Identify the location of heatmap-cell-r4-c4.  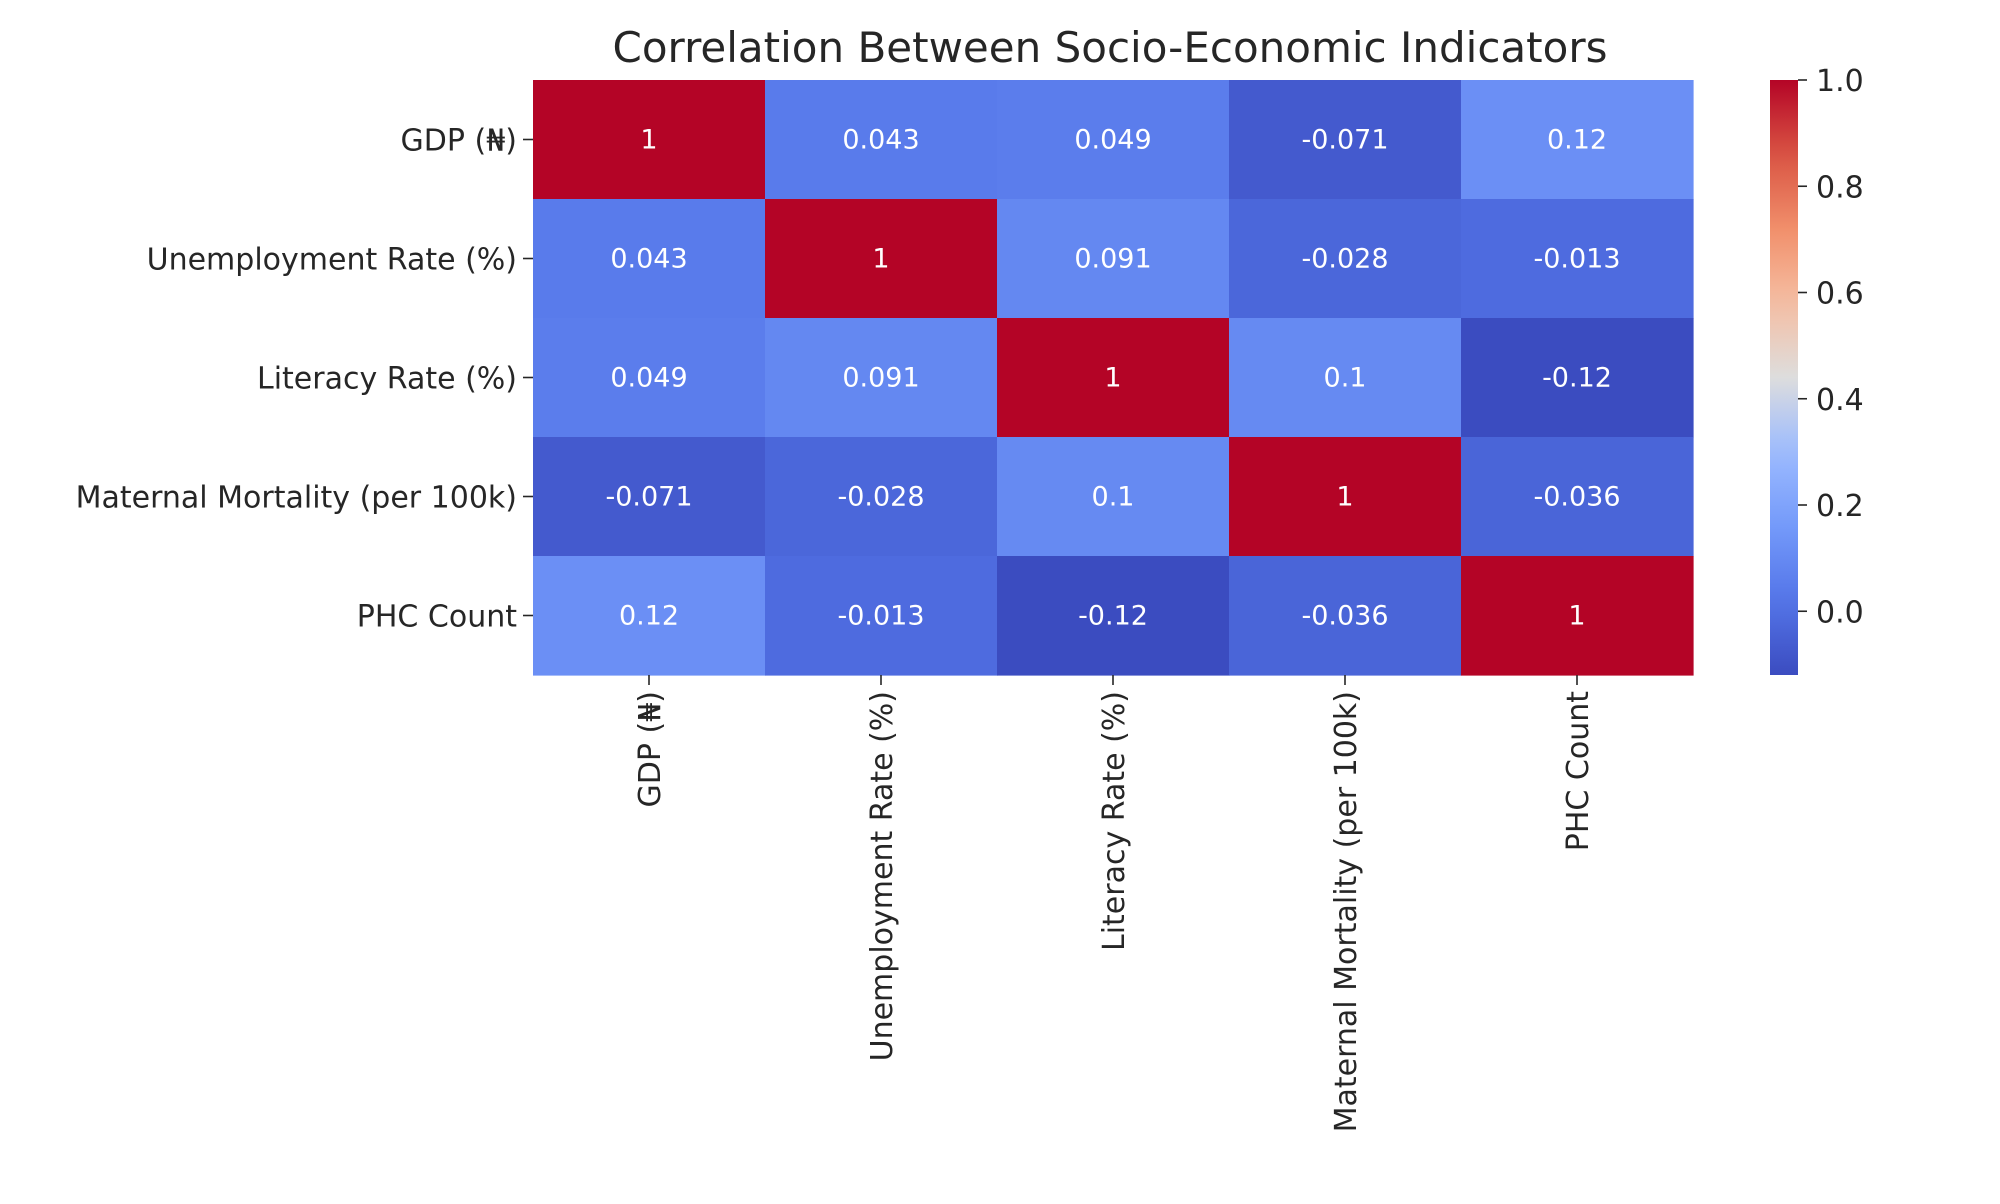
(1577, 616).